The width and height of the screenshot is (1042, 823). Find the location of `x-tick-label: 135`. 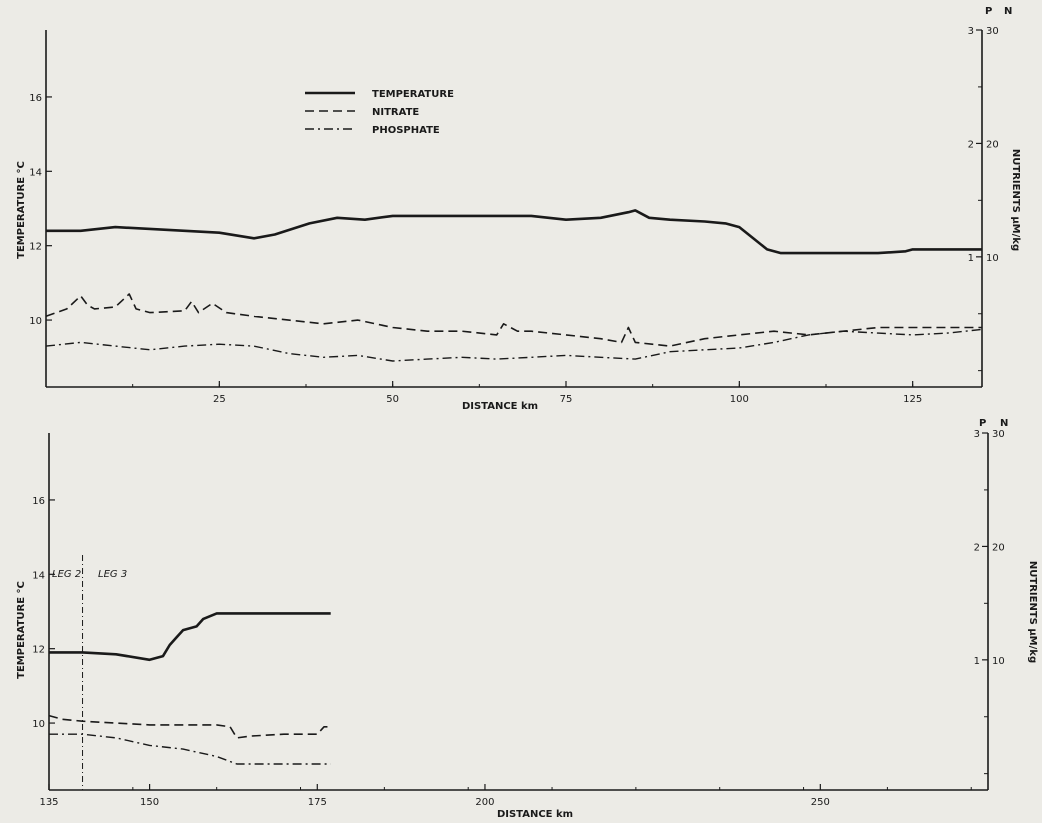

x-tick-label: 135 is located at coordinates (48, 802).